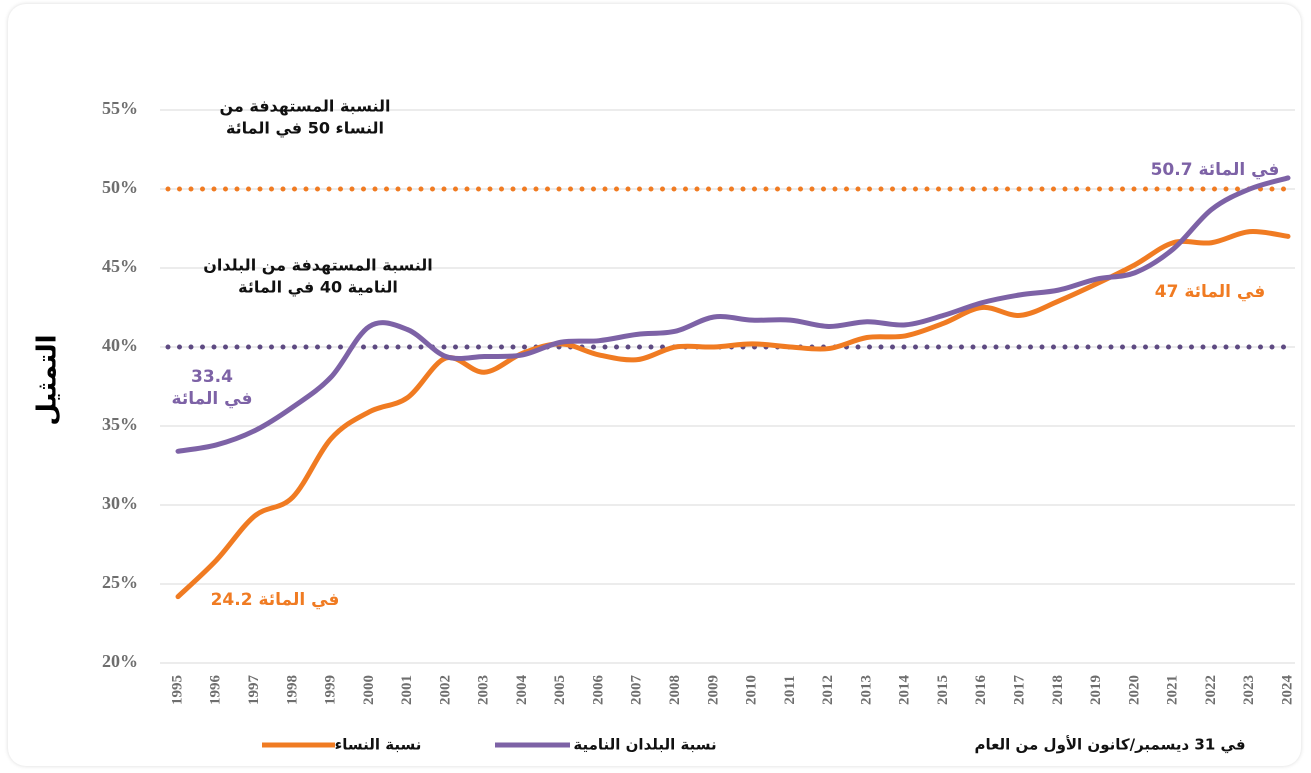 This screenshot has height=773, width=1311. I want to click on x-tick-label: 1996, so click(216, 690).